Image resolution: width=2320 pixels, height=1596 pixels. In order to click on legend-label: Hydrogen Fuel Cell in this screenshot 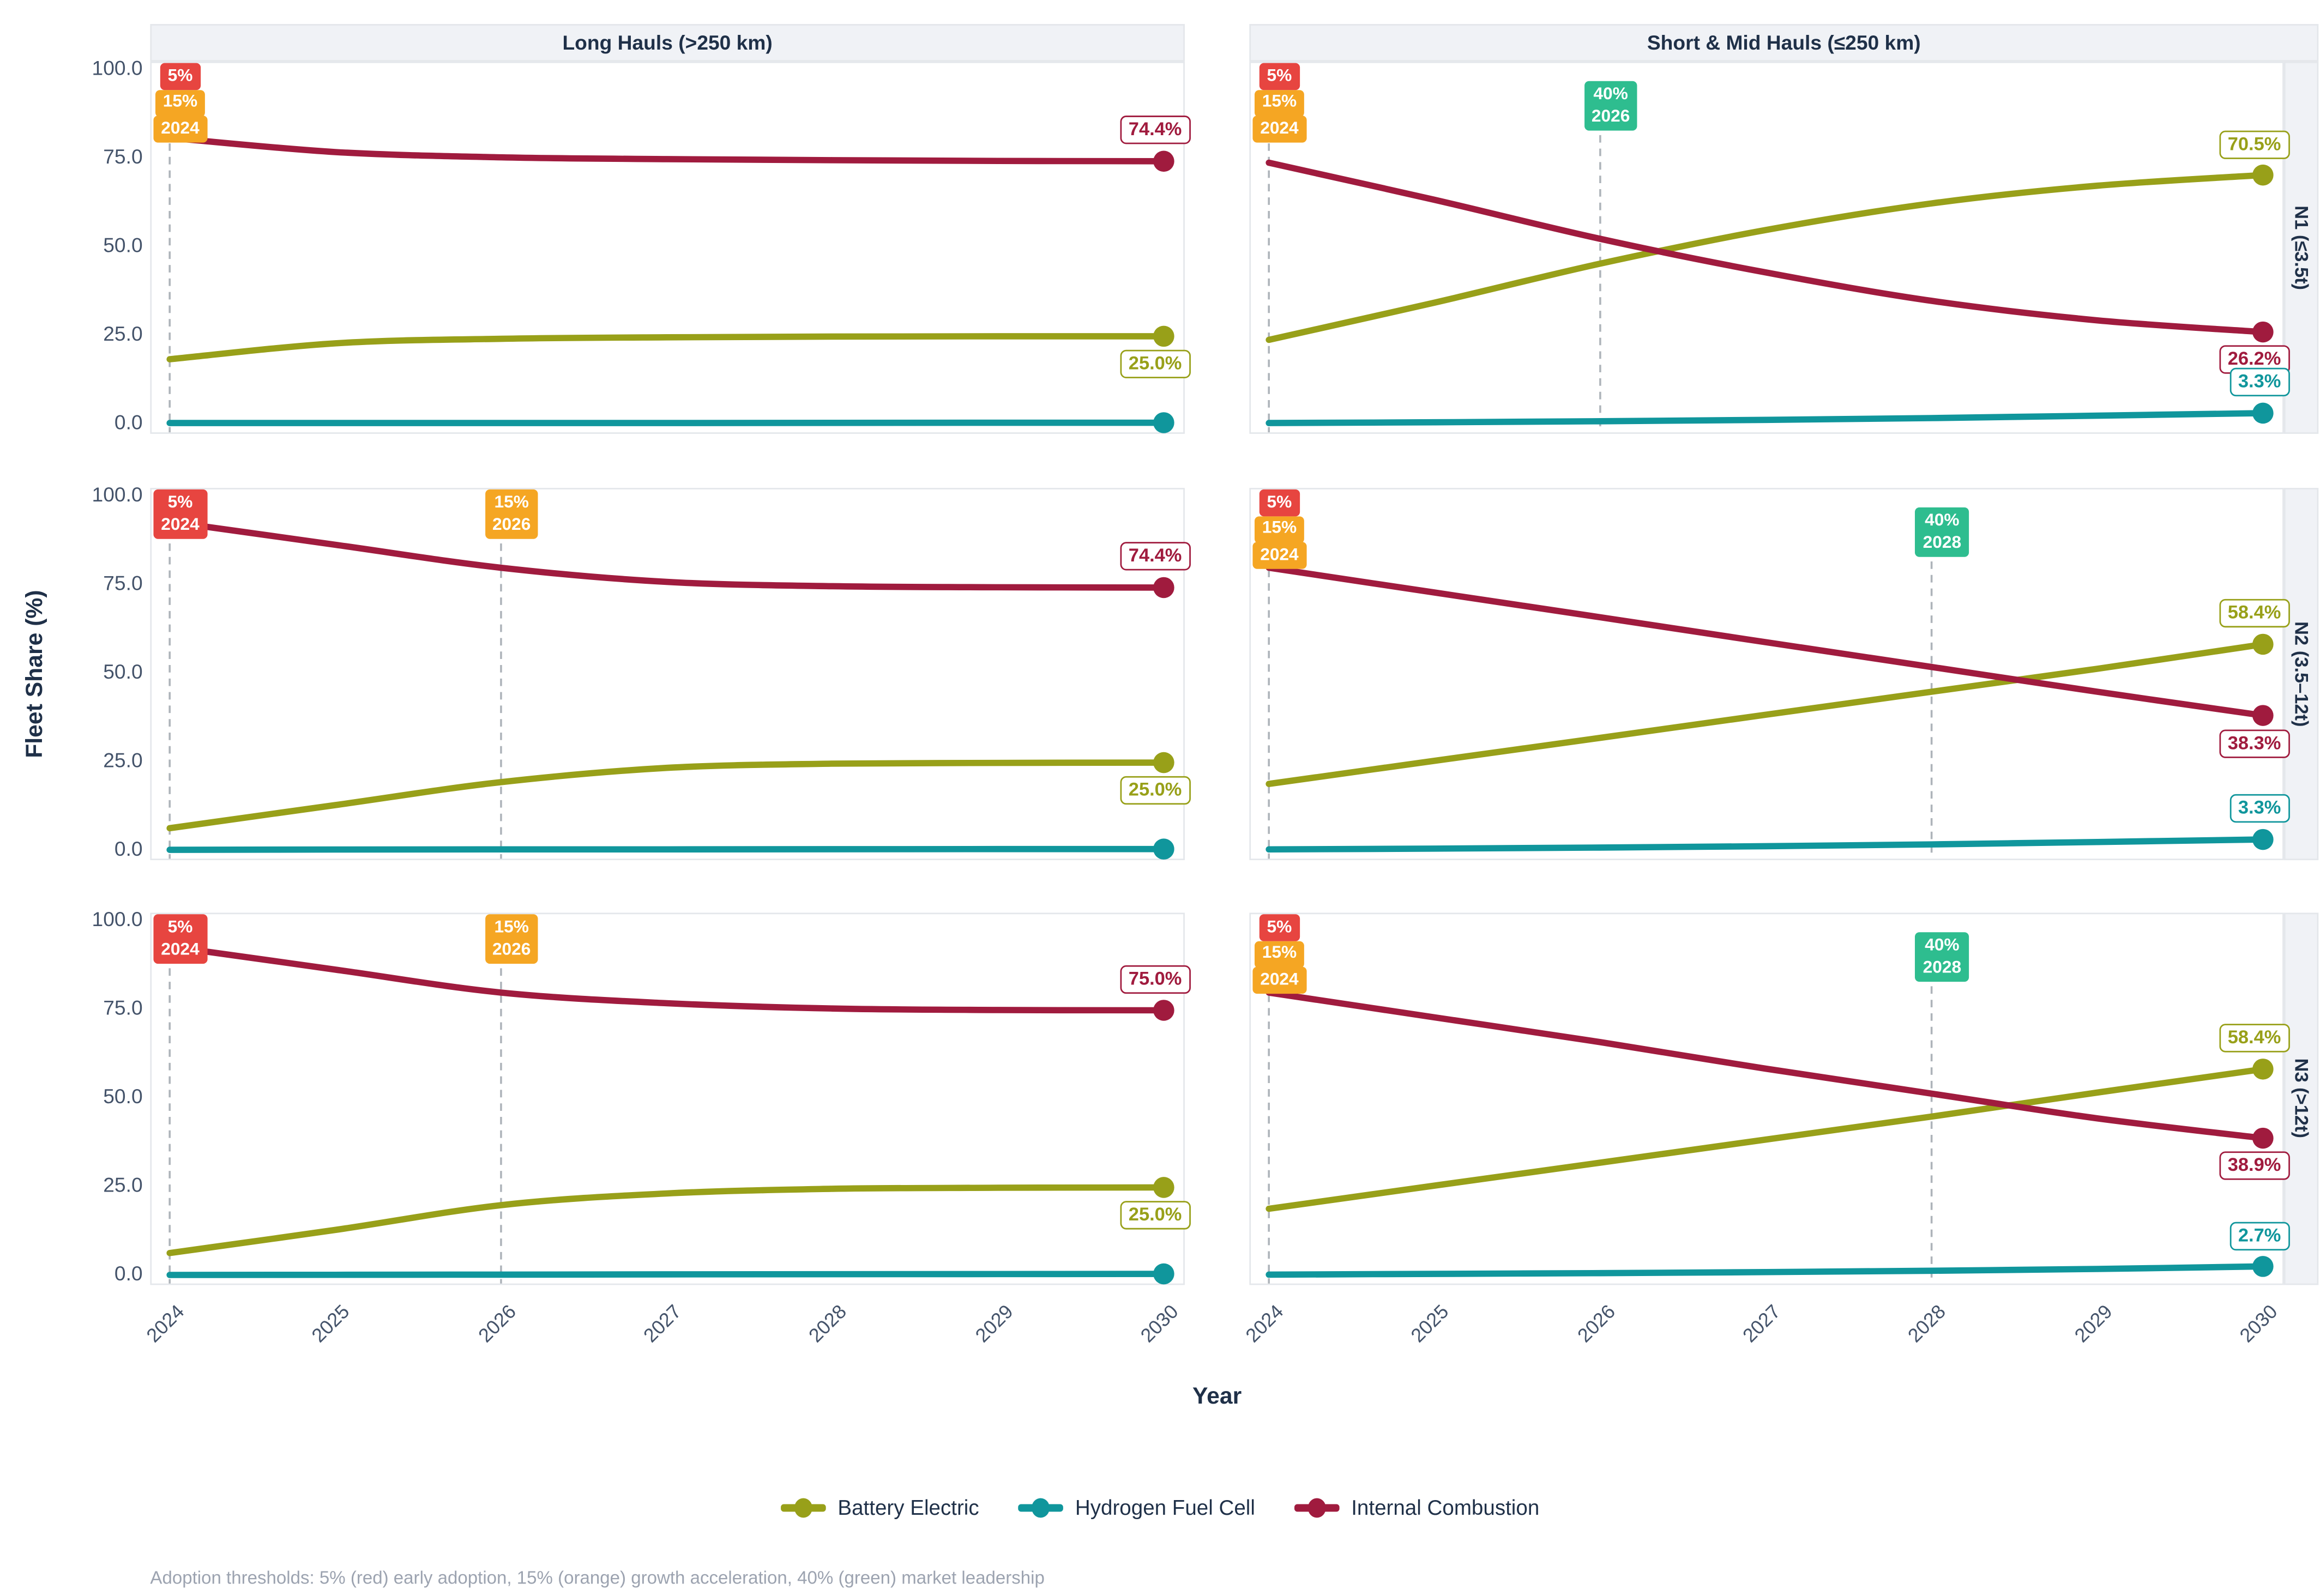, I will do `click(1165, 1507)`.